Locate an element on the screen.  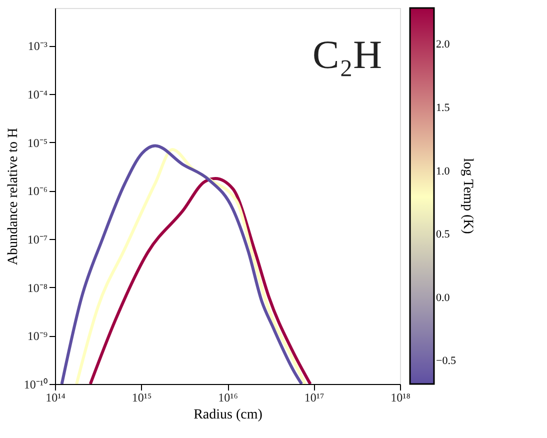
color-bar-label: 0.0 is located at coordinates (443, 298).